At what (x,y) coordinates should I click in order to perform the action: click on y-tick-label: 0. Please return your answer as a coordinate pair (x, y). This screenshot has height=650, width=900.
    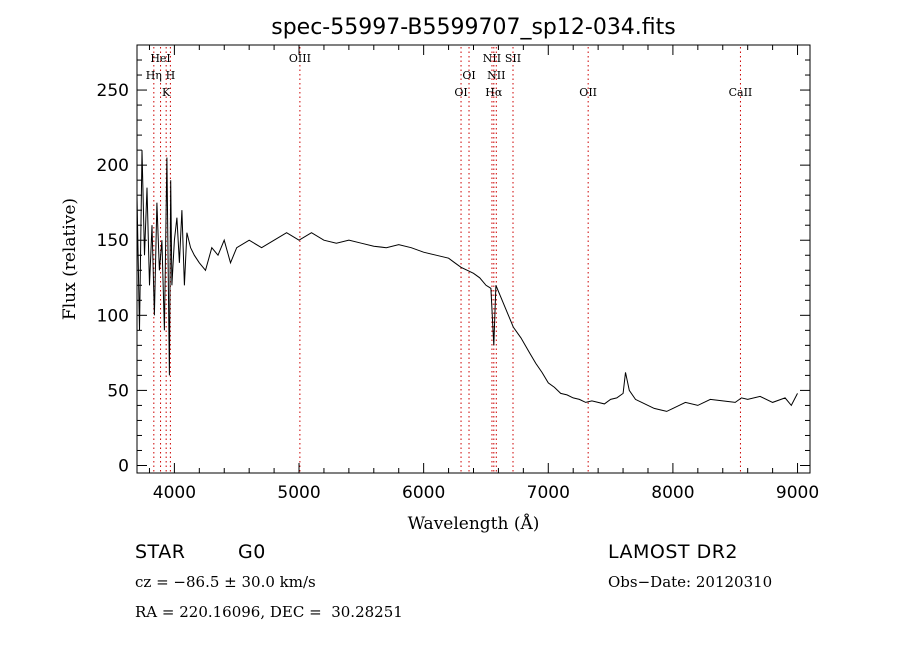
    Looking at the image, I should click on (123, 466).